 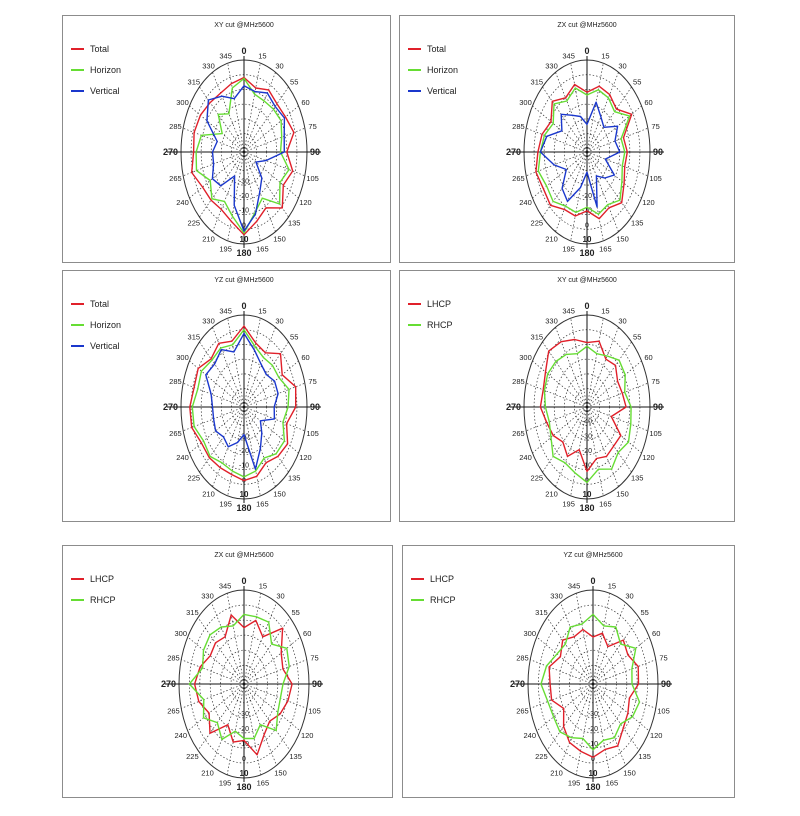 I want to click on series-trace-rhcp, so click(x=587, y=414).